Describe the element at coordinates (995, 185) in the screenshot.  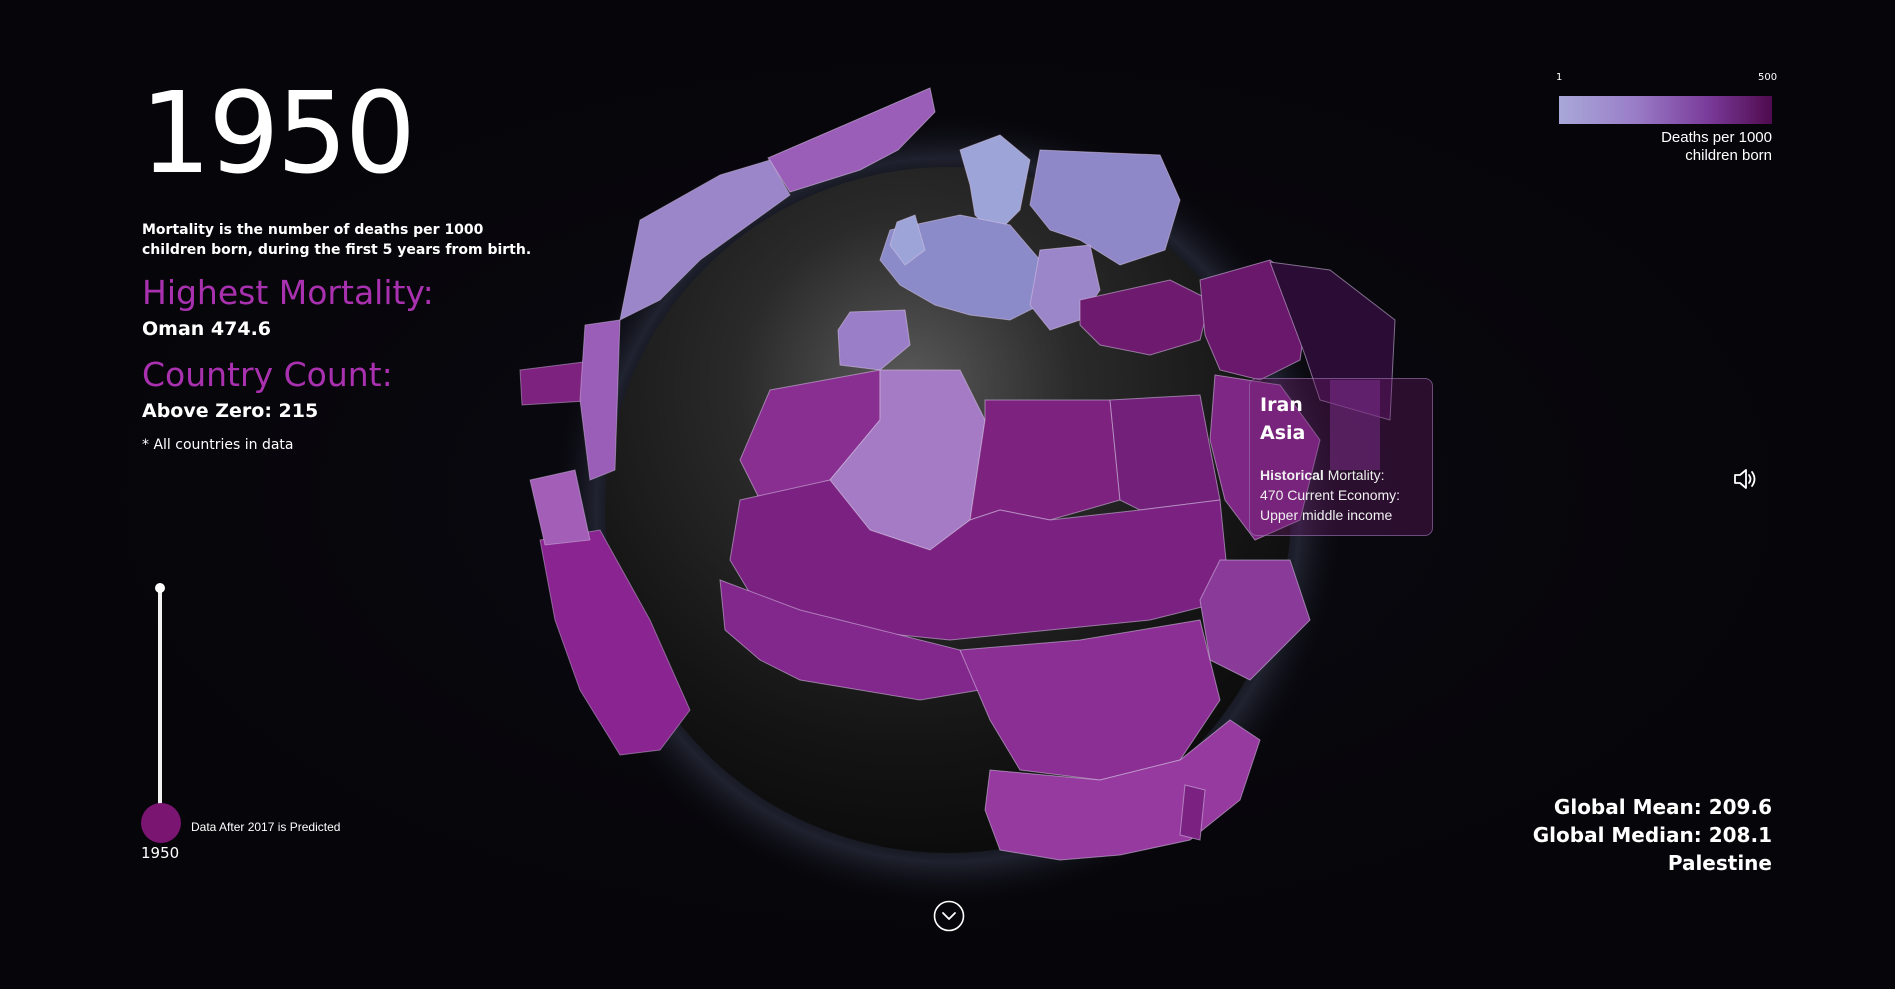
I see `country-scandinavia` at that location.